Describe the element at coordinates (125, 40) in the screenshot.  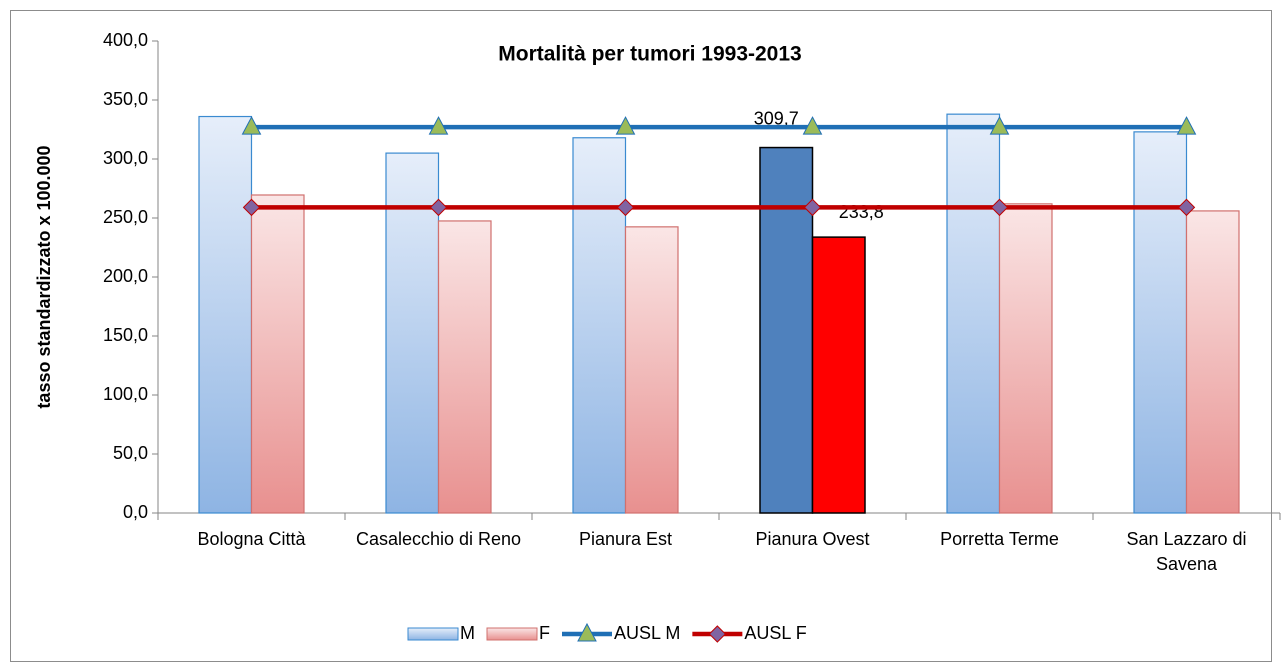
I see `y-tick-label: 400,0` at that location.